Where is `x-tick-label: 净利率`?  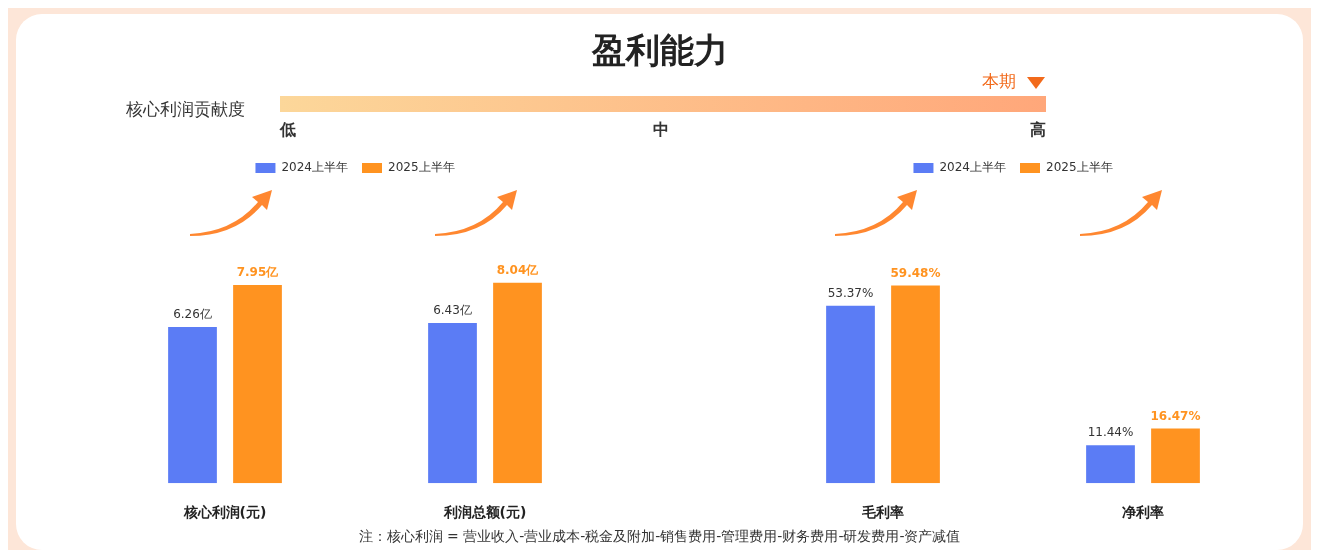 x-tick-label: 净利率 is located at coordinates (1143, 512).